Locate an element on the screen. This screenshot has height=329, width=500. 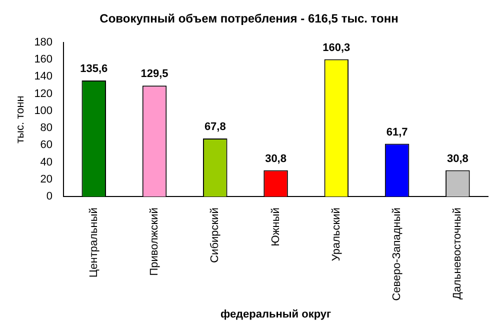
x-tick-label: Центральный is located at coordinates (94, 243).